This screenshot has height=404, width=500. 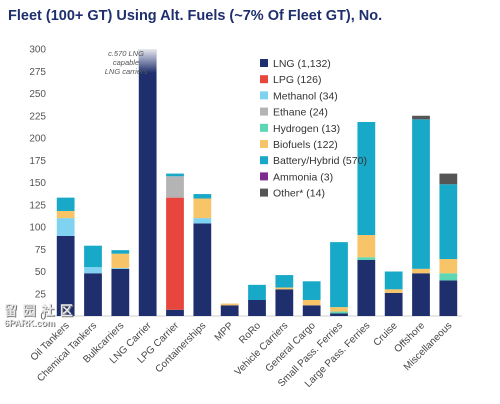 I want to click on y-tick-label: 175, so click(x=37, y=161).